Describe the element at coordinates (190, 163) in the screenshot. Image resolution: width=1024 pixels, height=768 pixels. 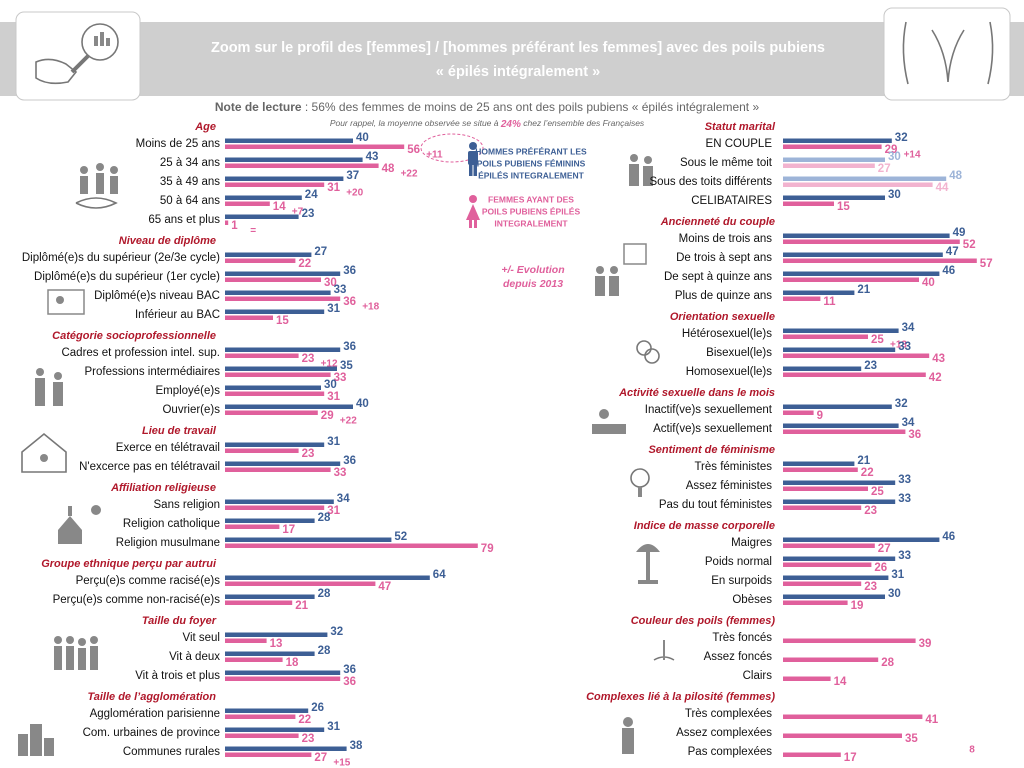
I see `category-label: 25 à 34 ans` at that location.